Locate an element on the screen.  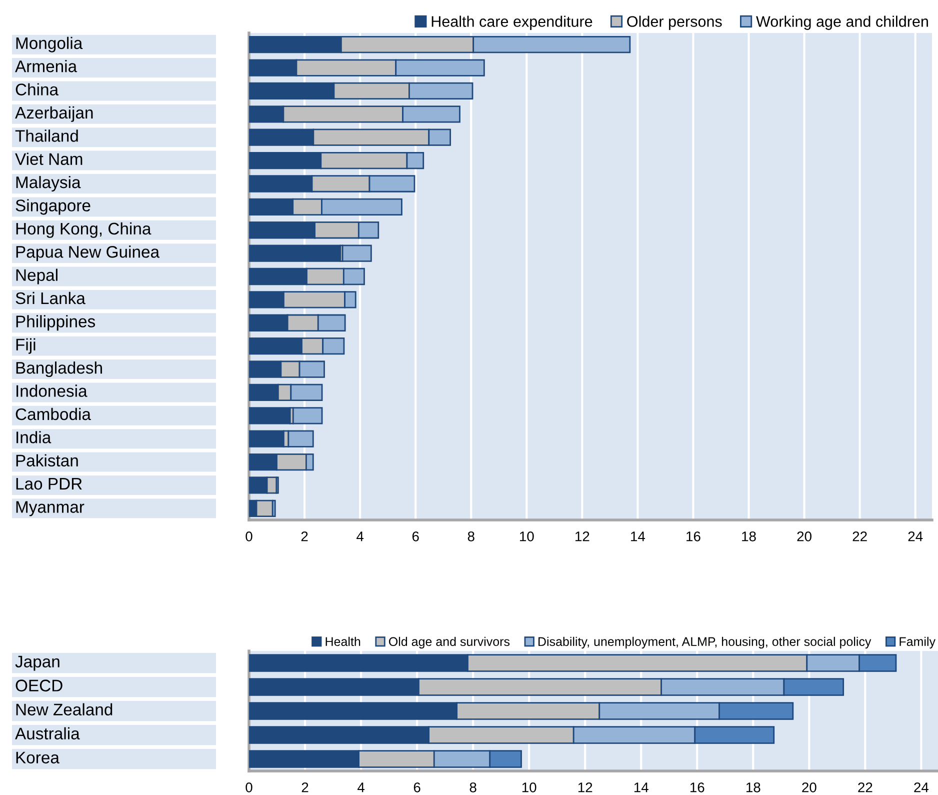
y-tick-label: Australia is located at coordinates (47, 733).